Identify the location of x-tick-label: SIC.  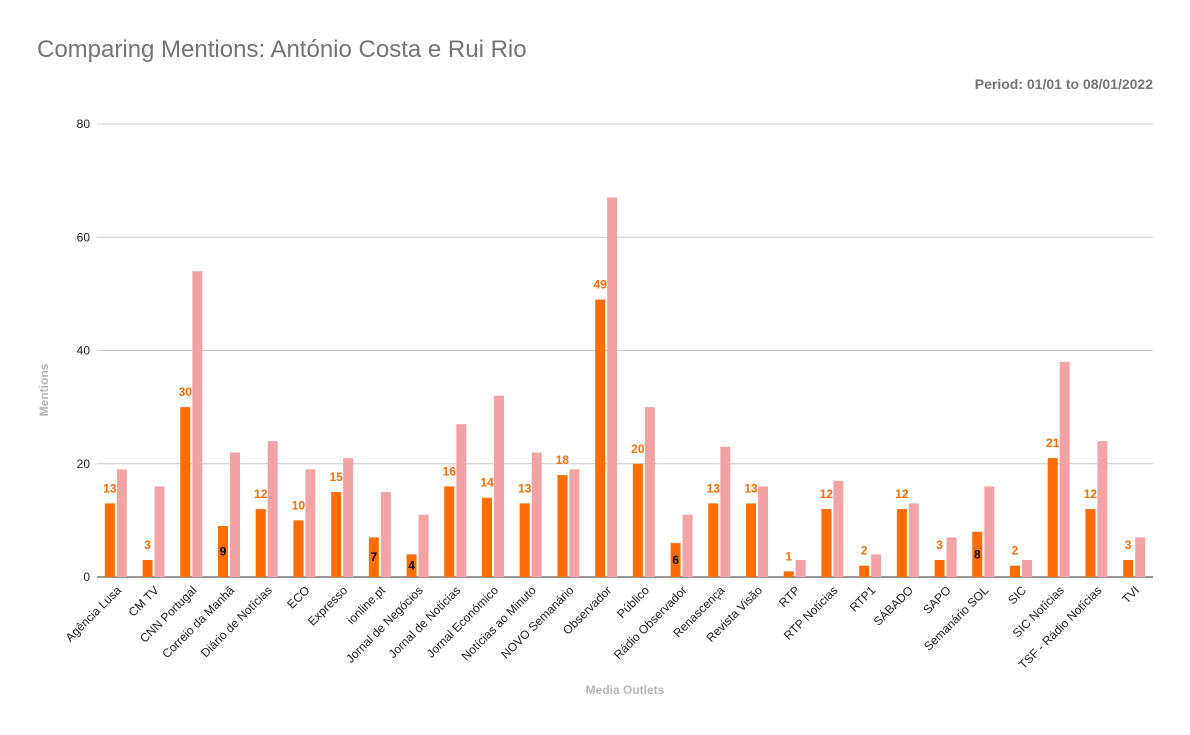
(1017, 595).